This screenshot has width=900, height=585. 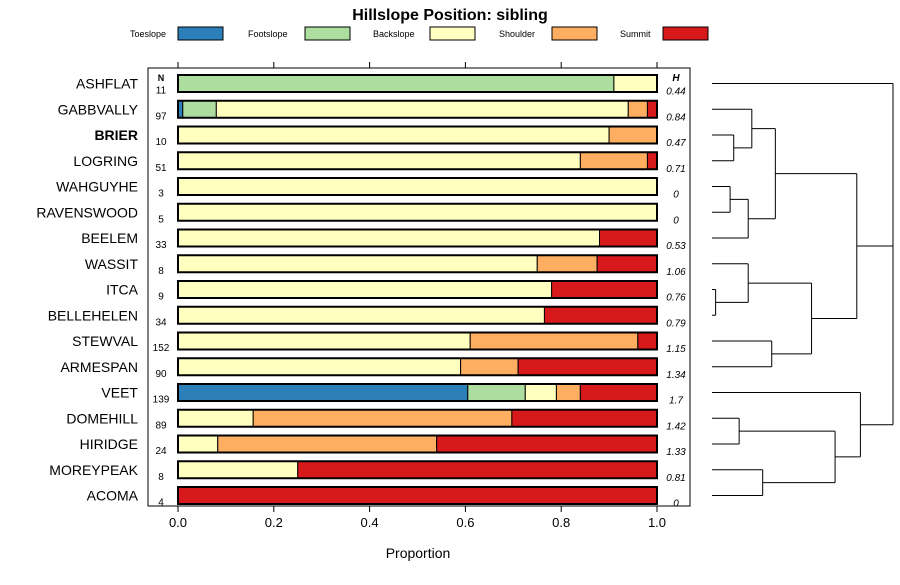 I want to click on category-label: LOGRING, so click(x=105, y=161).